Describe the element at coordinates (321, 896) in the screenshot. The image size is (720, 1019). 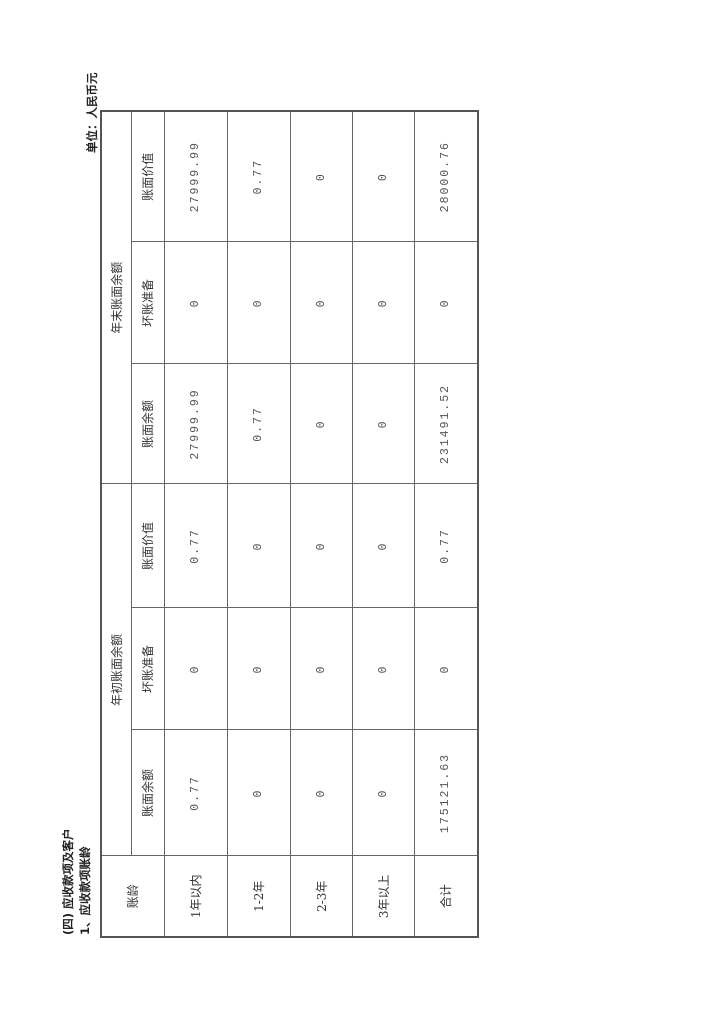
I see `row-label: 2-3年` at that location.